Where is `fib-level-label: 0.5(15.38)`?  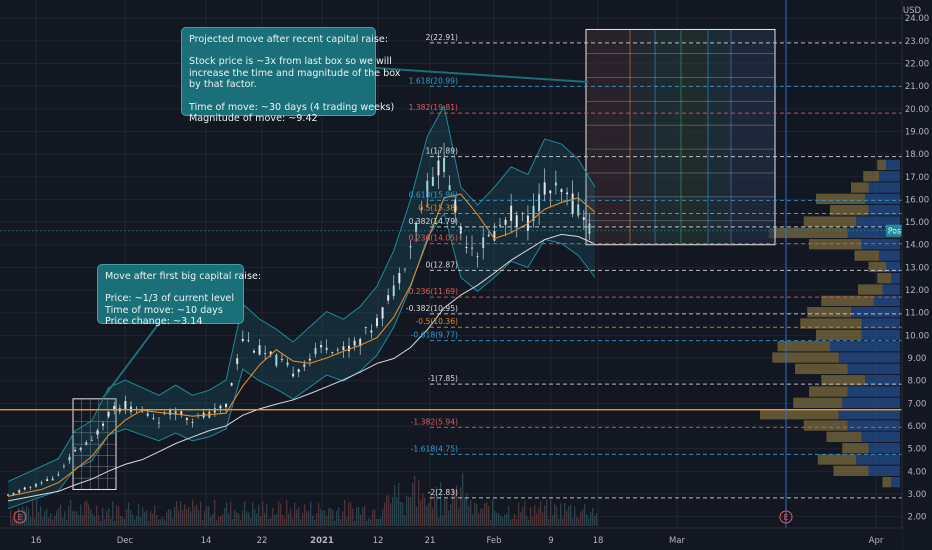
fib-level-label: 0.5(15.38) is located at coordinates (438, 207).